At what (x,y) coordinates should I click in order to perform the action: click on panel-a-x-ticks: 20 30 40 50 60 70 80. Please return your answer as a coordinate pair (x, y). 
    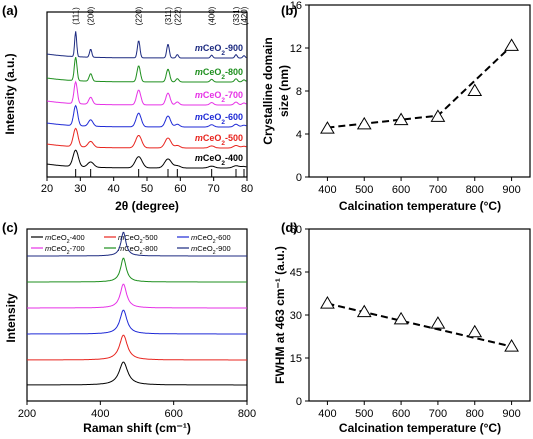
    Looking at the image, I should click on (147, 186).